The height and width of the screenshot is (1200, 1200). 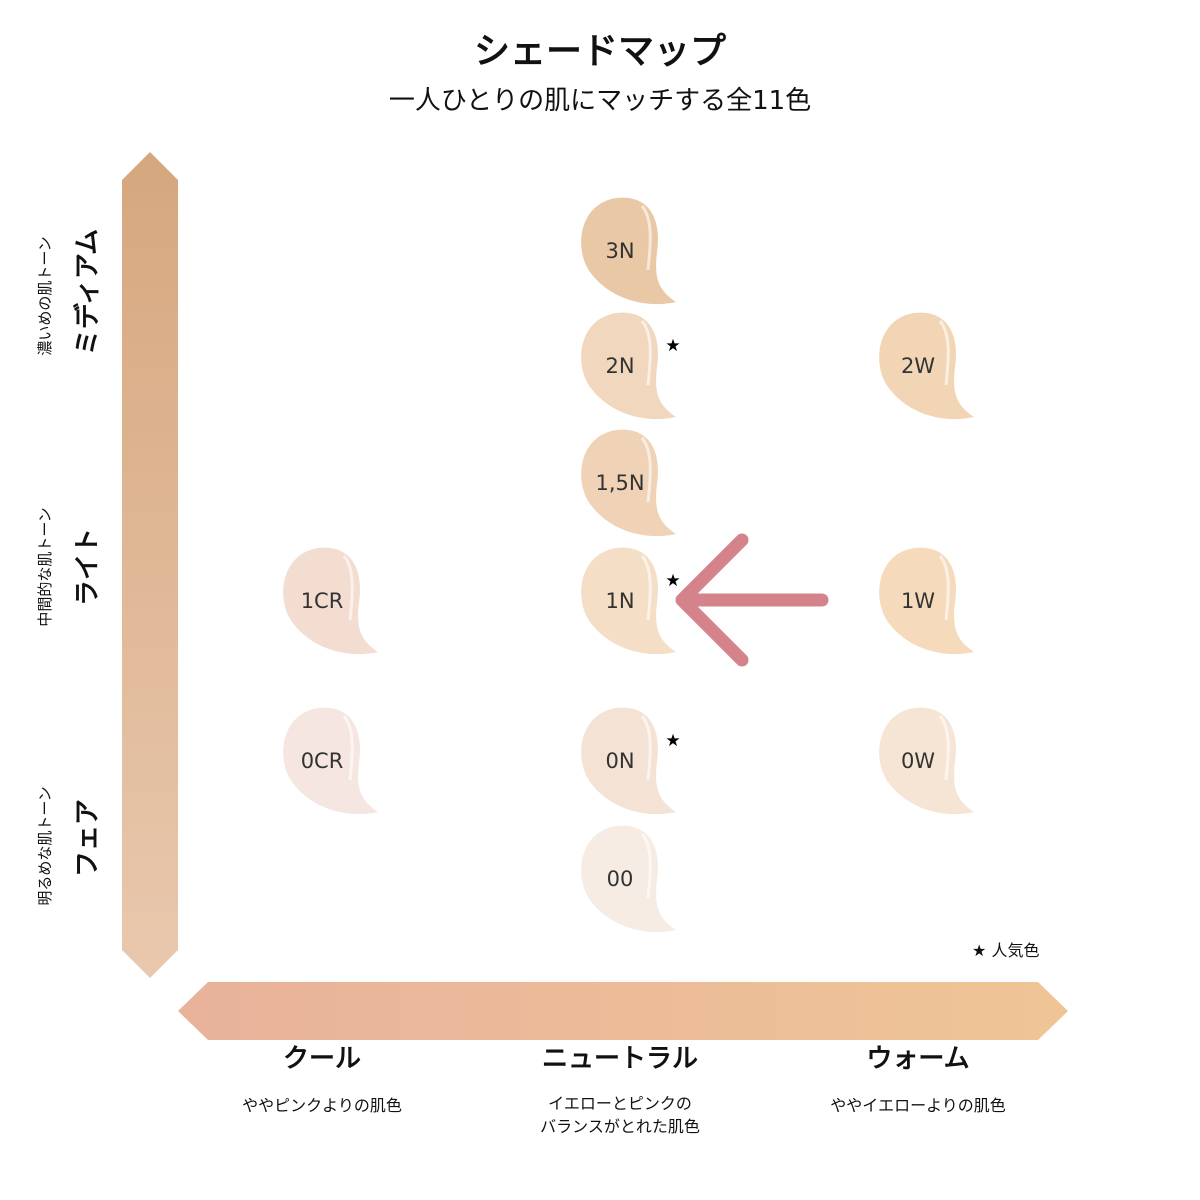 What do you see at coordinates (45, 846) in the screenshot?
I see `tone-desc-fair: 明るめな肌トーン` at bounding box center [45, 846].